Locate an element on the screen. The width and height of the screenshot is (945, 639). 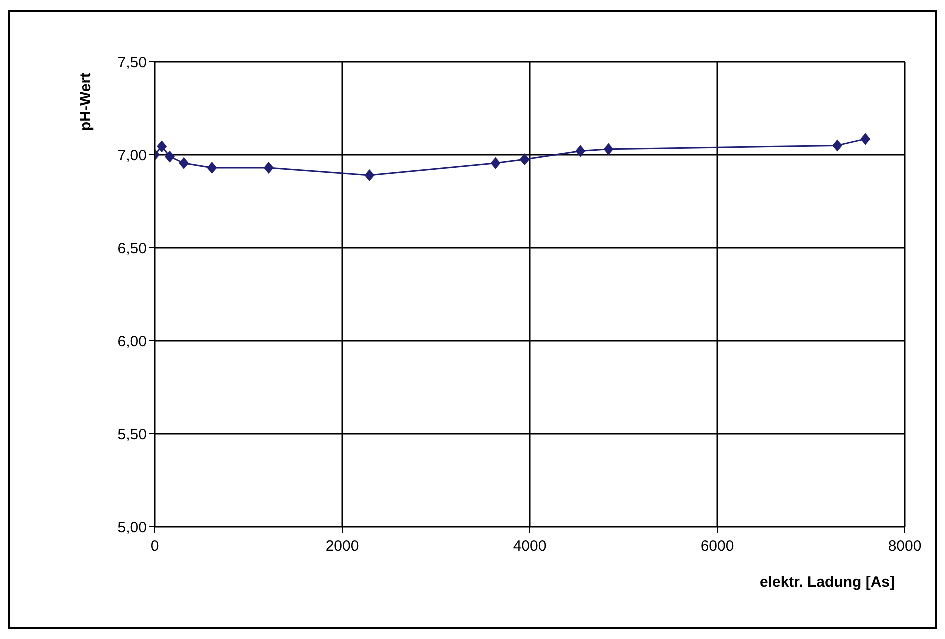
y-axis-title: pH-Wert is located at coordinates (86, 102).